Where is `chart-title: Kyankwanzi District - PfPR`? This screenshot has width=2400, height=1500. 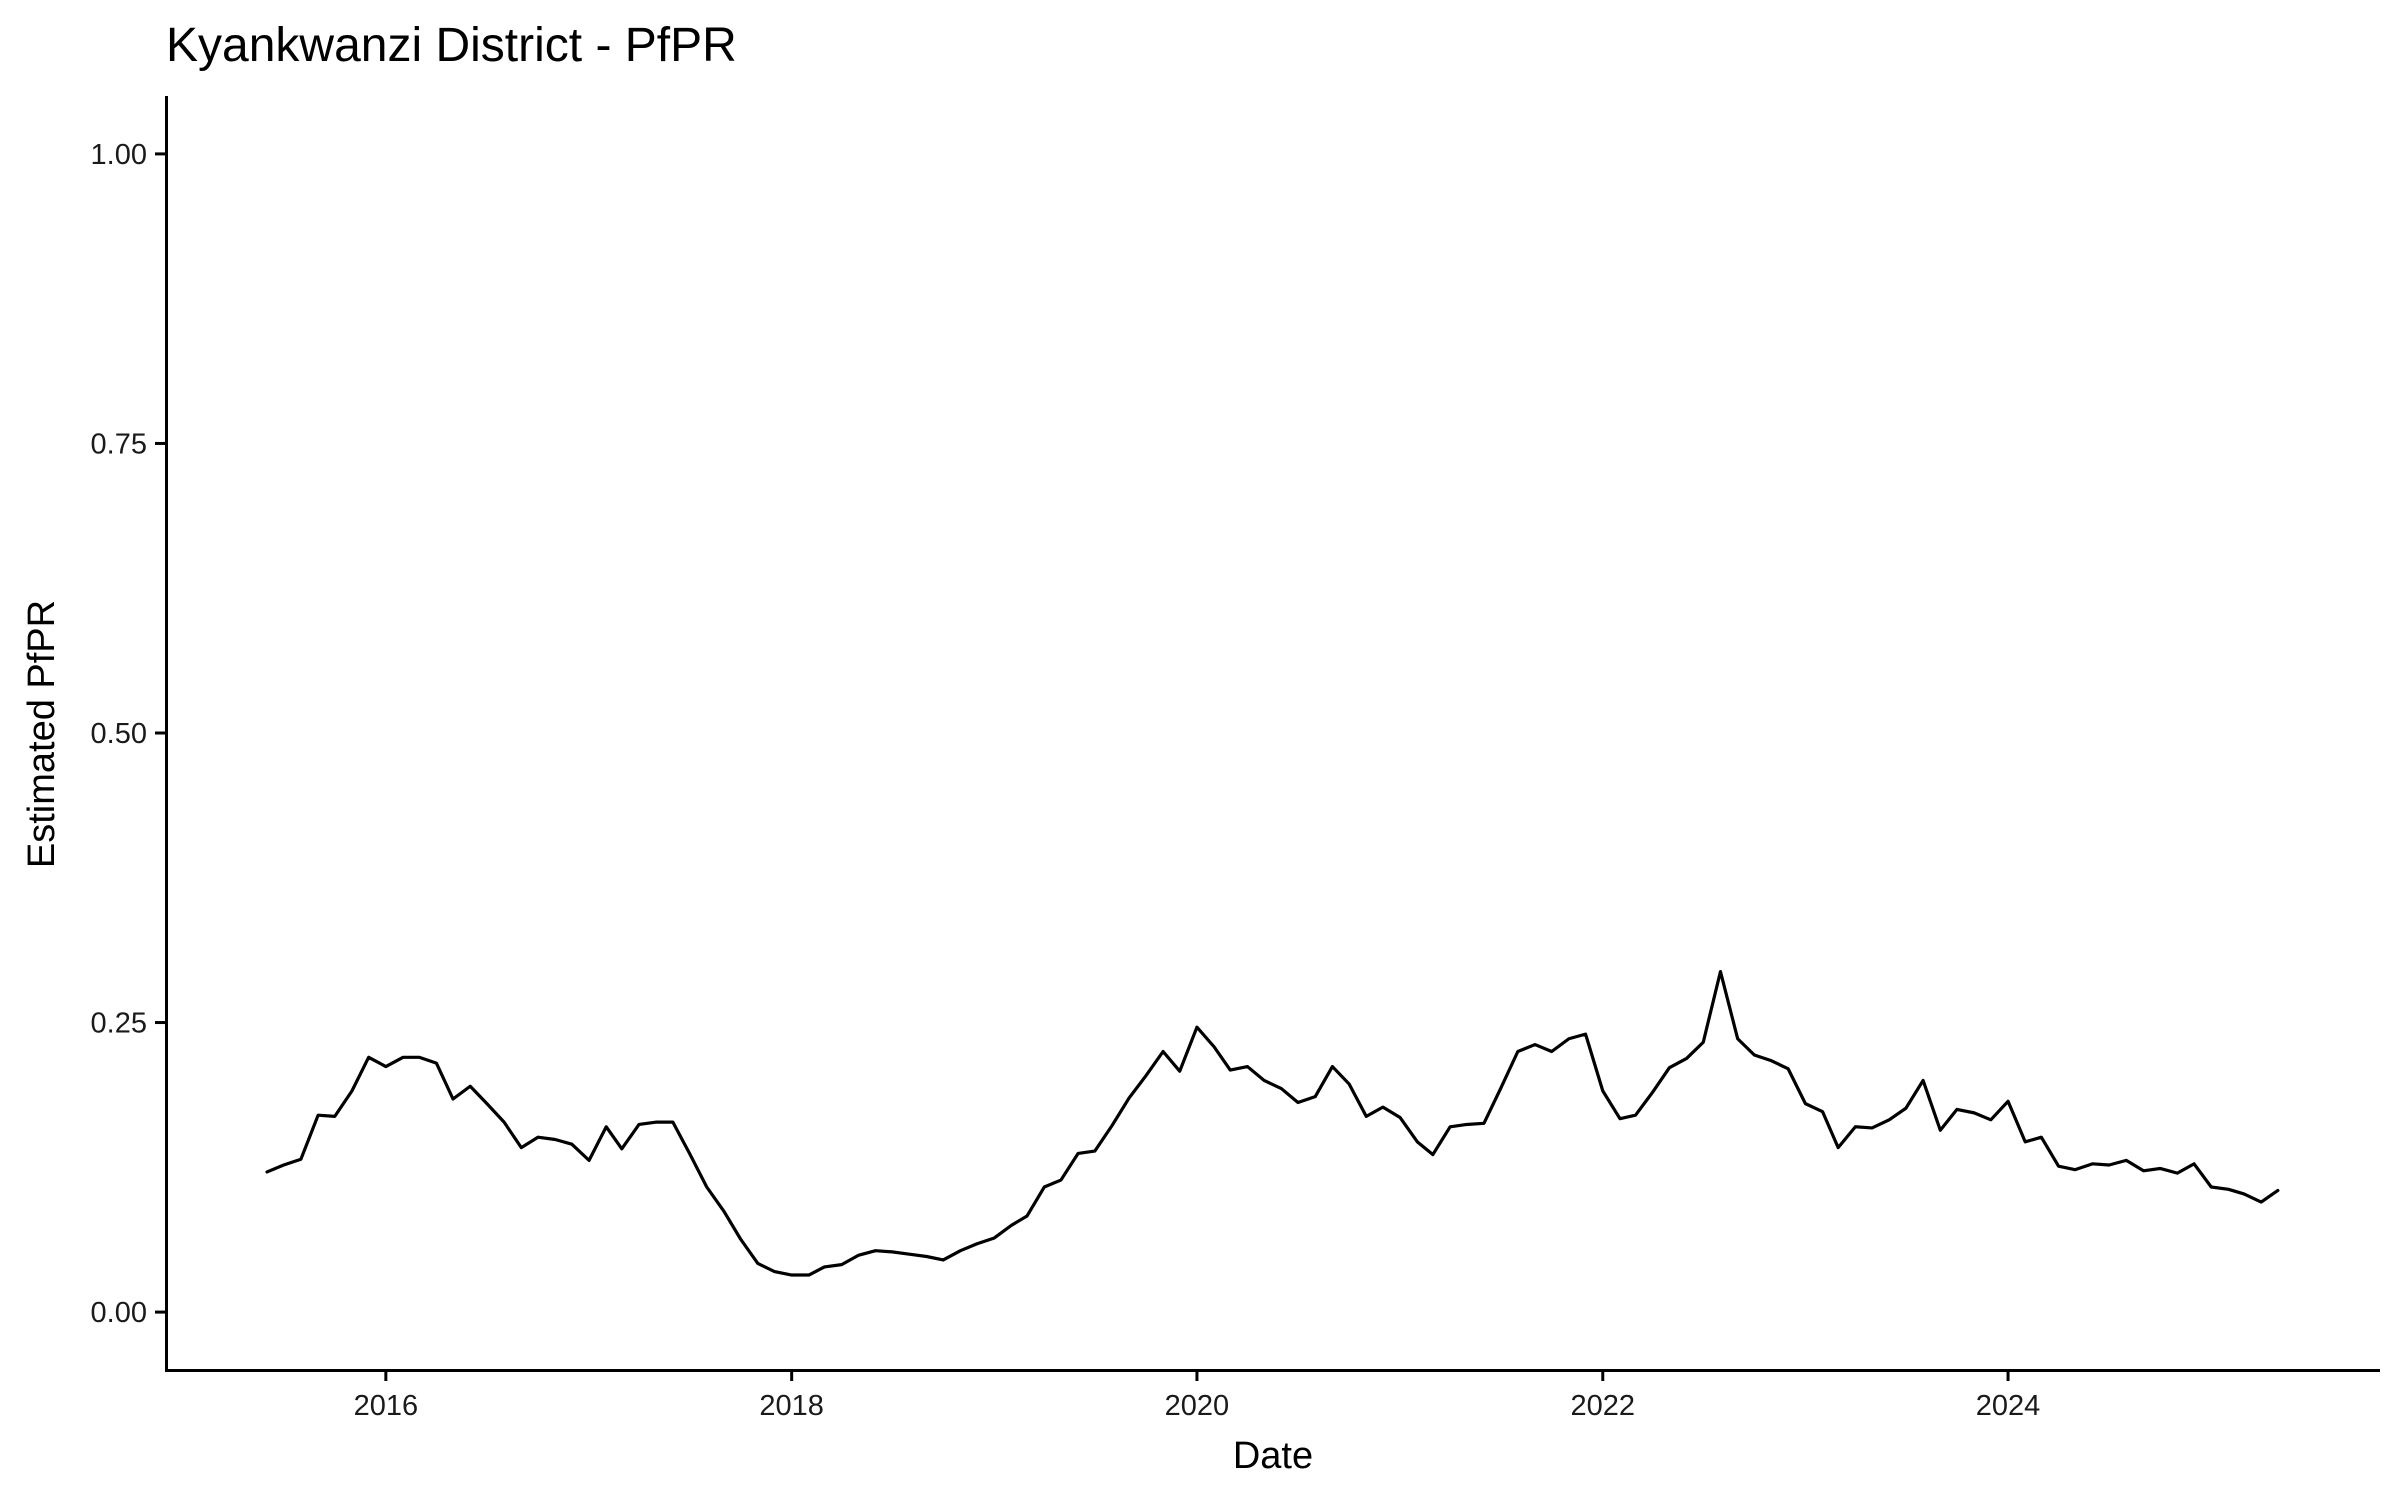
chart-title: Kyankwanzi District - PfPR is located at coordinates (451, 45).